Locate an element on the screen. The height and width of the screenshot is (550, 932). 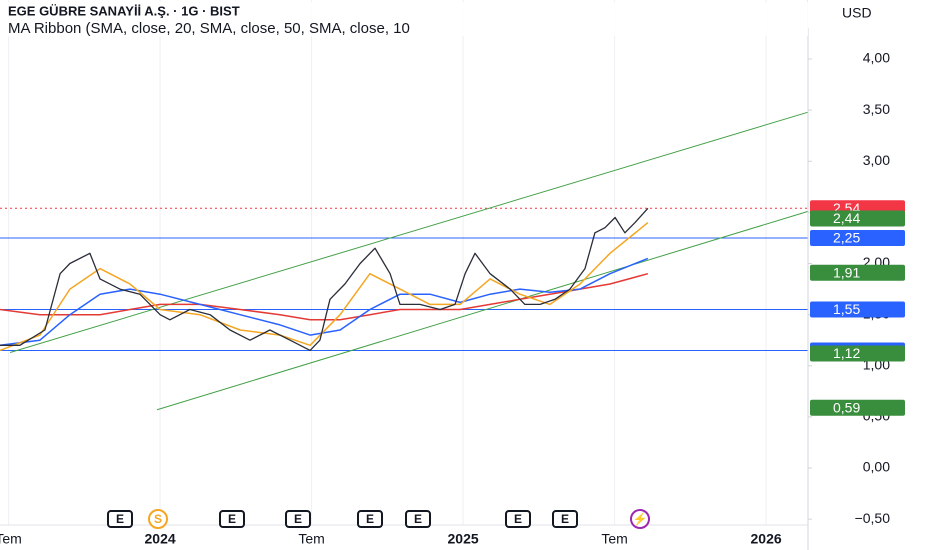
price-badge-label: 2,25 is located at coordinates (846, 238).